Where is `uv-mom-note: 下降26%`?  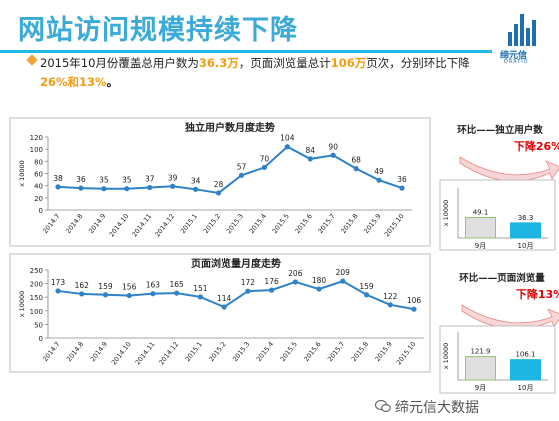 uv-mom-note: 下降26% is located at coordinates (536, 146).